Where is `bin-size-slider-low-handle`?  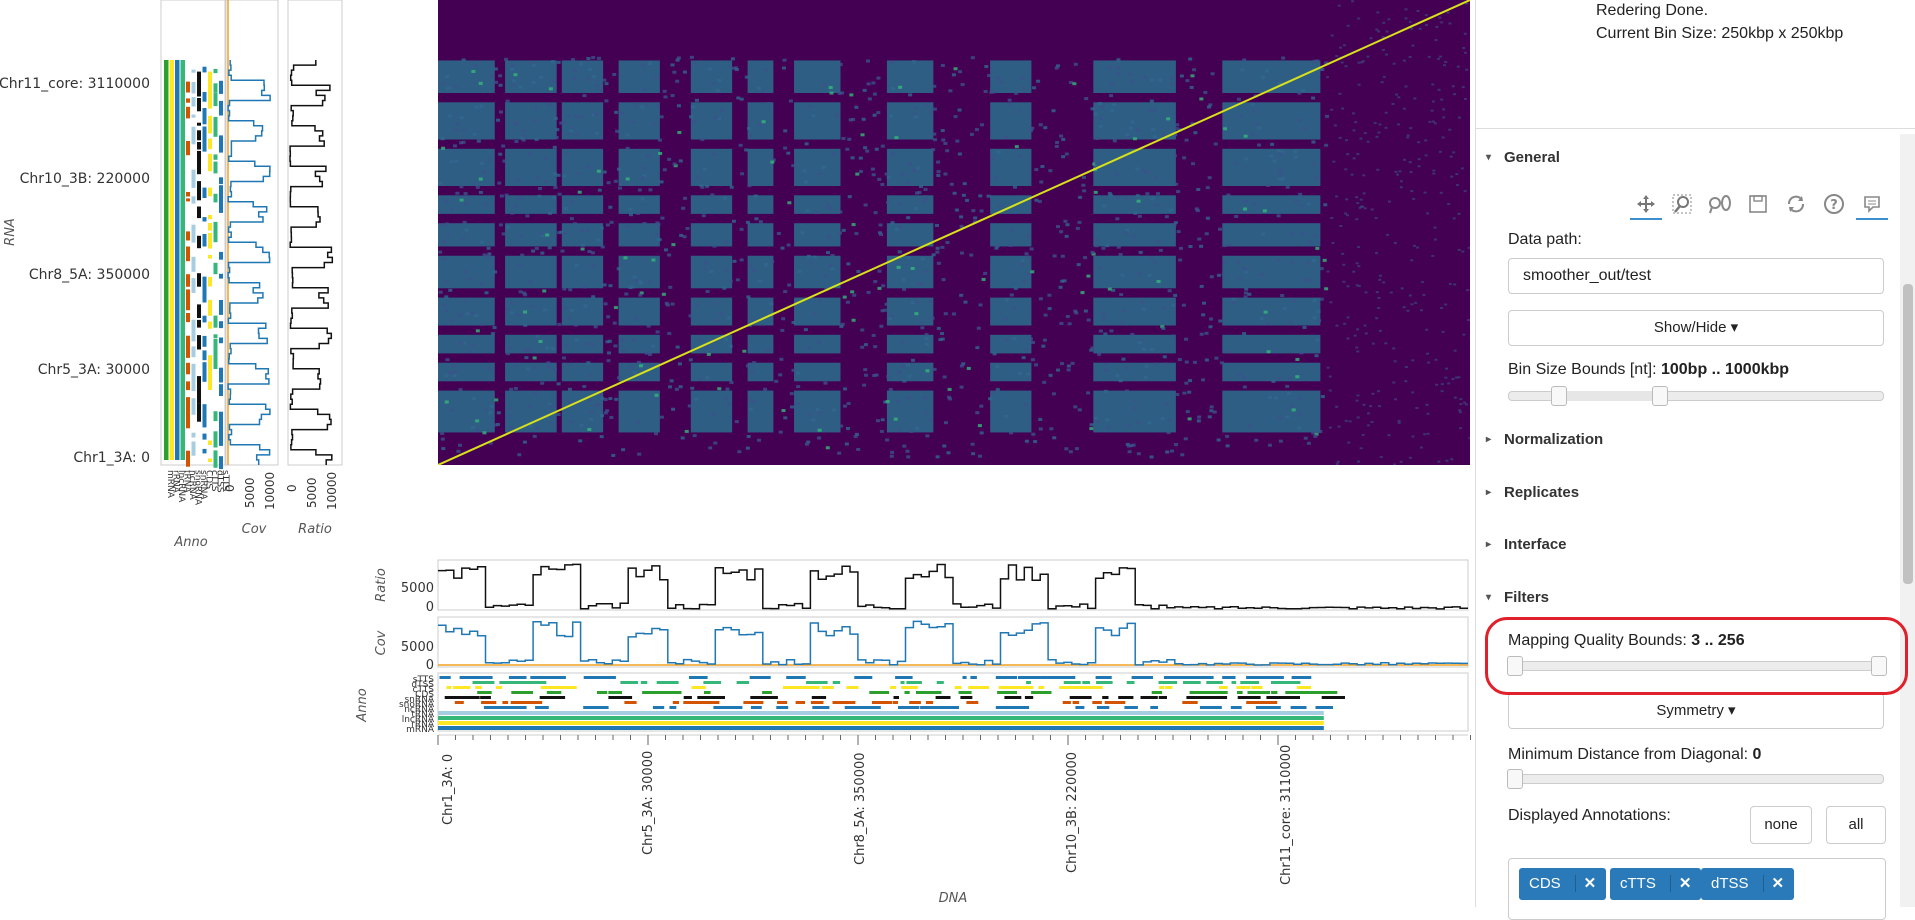 bin-size-slider-low-handle is located at coordinates (1559, 396).